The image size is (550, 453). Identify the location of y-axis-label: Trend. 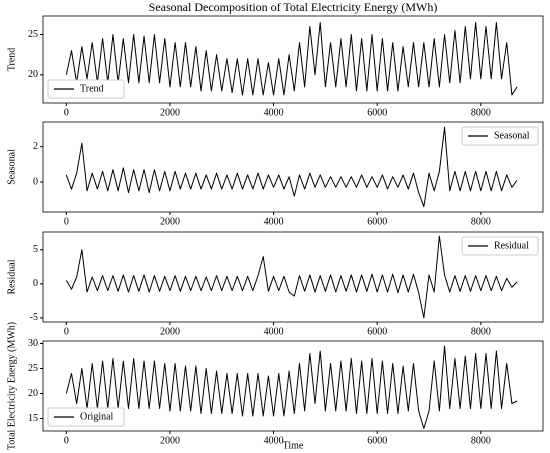
(11, 60).